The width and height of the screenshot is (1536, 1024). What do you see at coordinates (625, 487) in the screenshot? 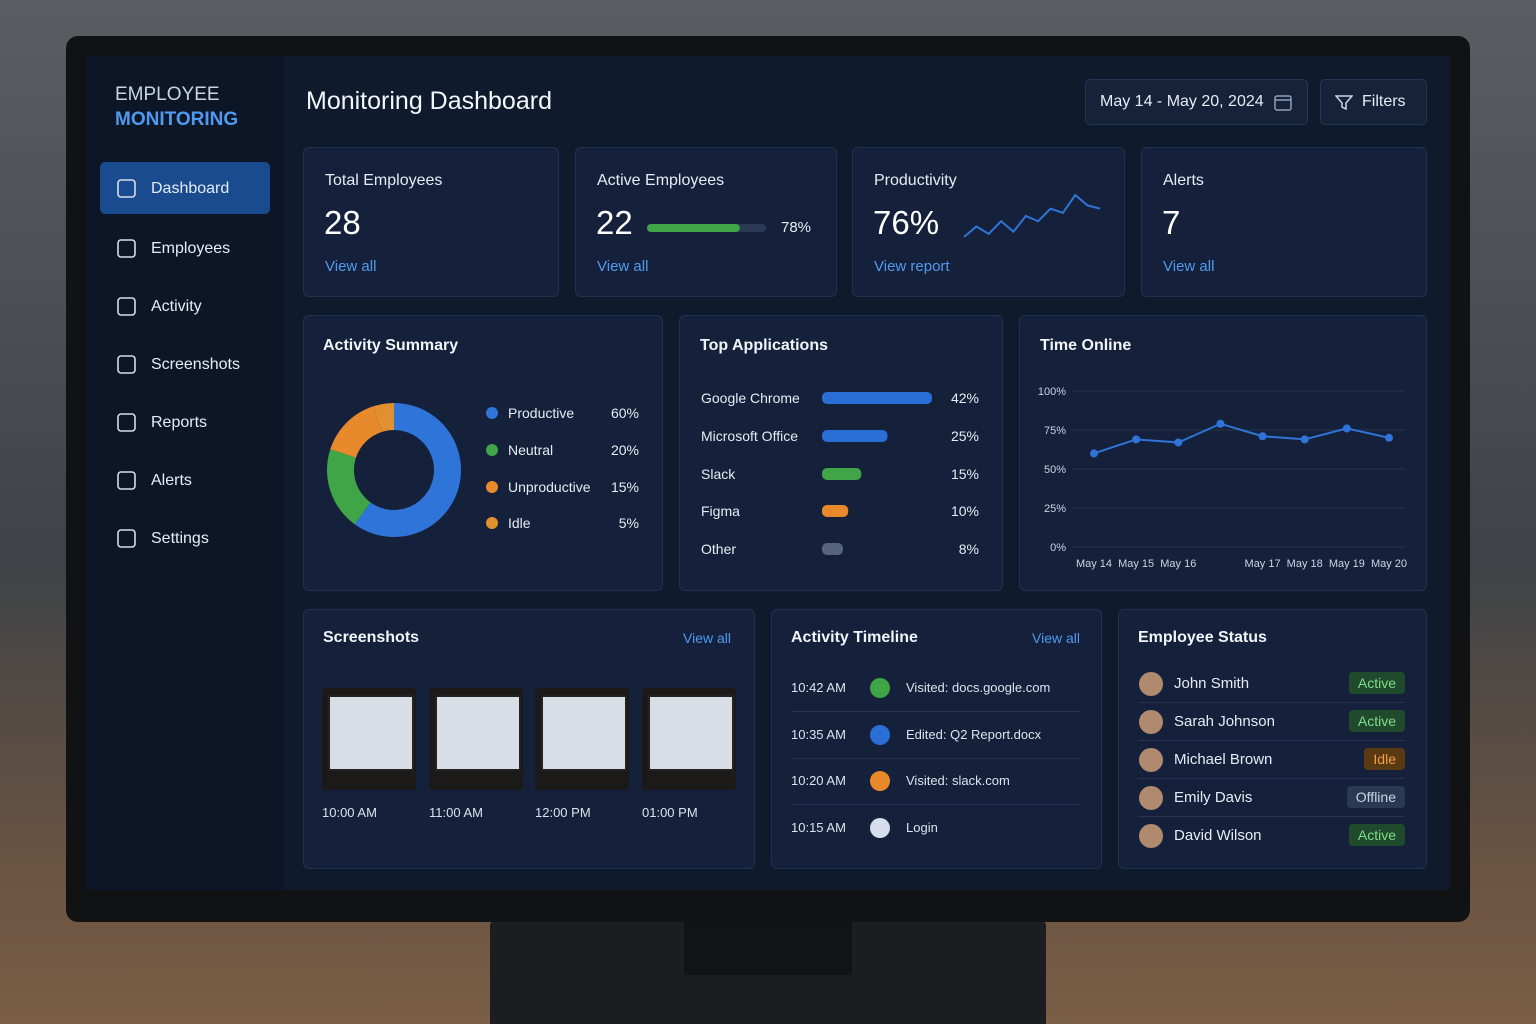
I see `legend-value: 15%` at bounding box center [625, 487].